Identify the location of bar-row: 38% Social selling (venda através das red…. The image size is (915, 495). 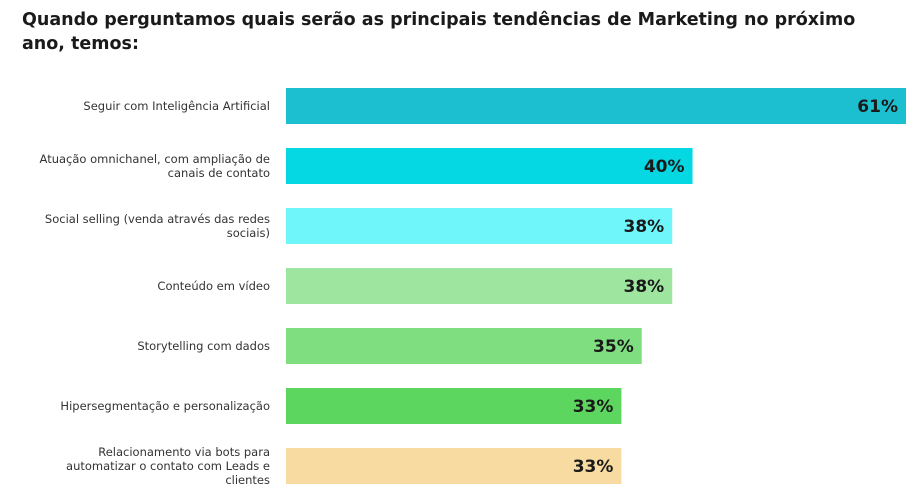
(359, 226).